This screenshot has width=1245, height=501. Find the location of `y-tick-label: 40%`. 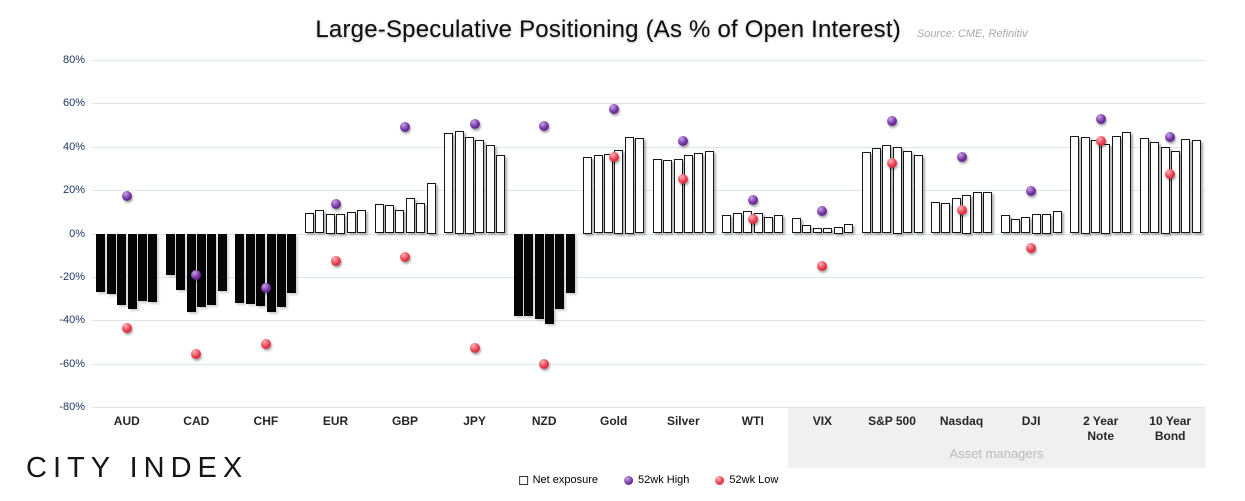

y-tick-label: 40% is located at coordinates (73, 147).